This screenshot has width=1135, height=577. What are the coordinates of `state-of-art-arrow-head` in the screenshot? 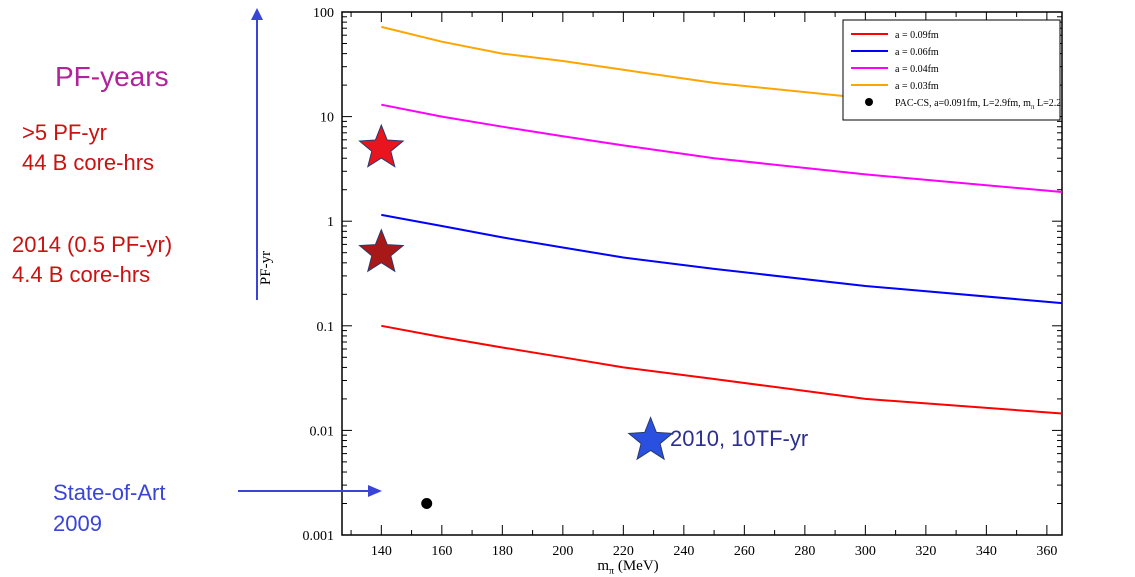 It's located at (375, 491).